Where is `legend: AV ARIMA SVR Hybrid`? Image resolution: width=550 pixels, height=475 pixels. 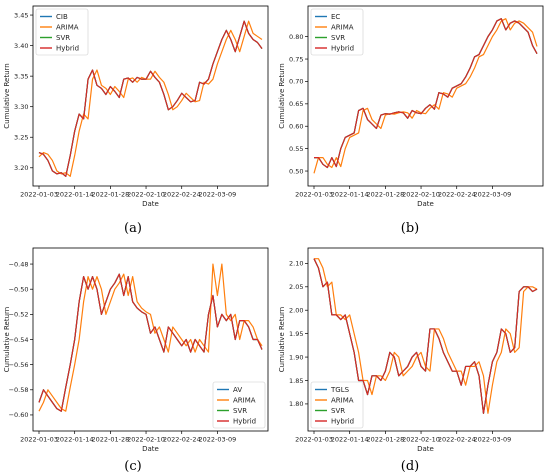
legend: AV ARIMA SVR Hybrid is located at coordinates (239, 405).